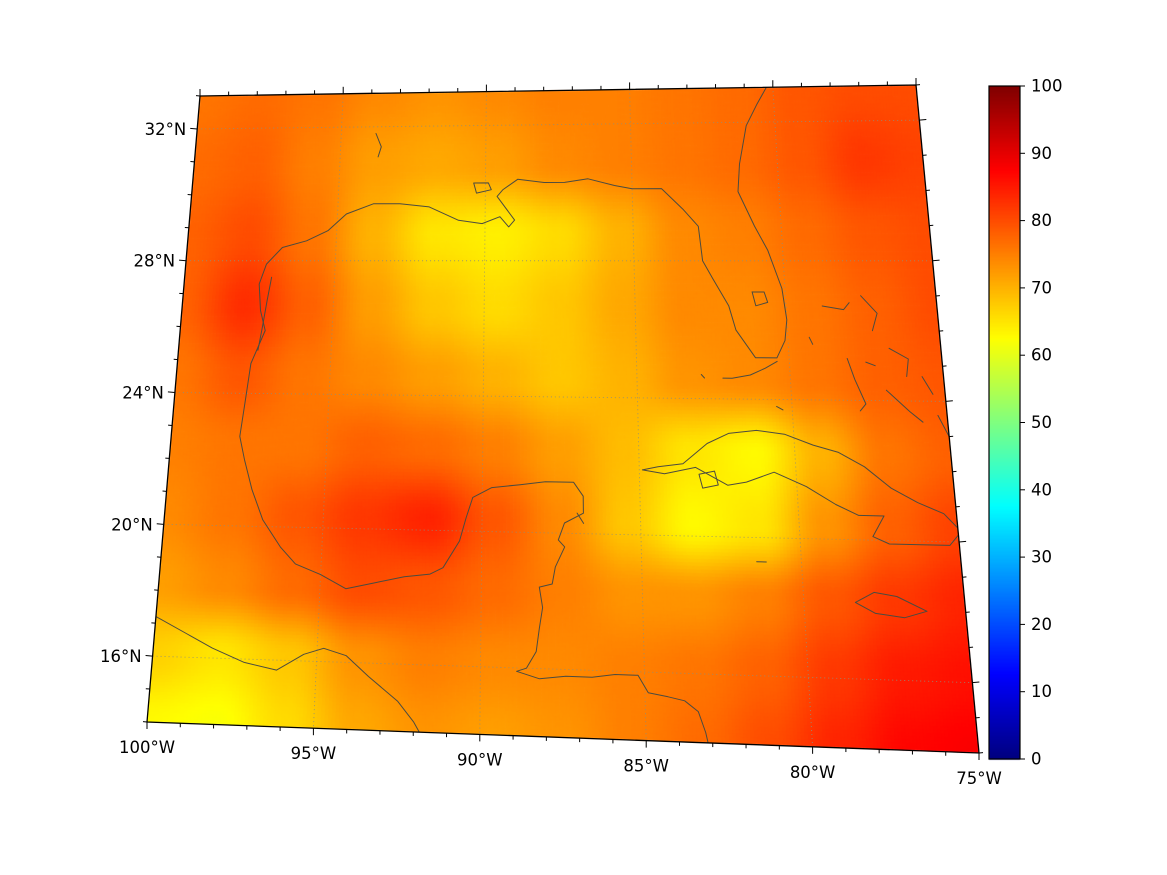  Describe the element at coordinates (480, 759) in the screenshot. I see `lon-tick-label: 90°W` at that location.